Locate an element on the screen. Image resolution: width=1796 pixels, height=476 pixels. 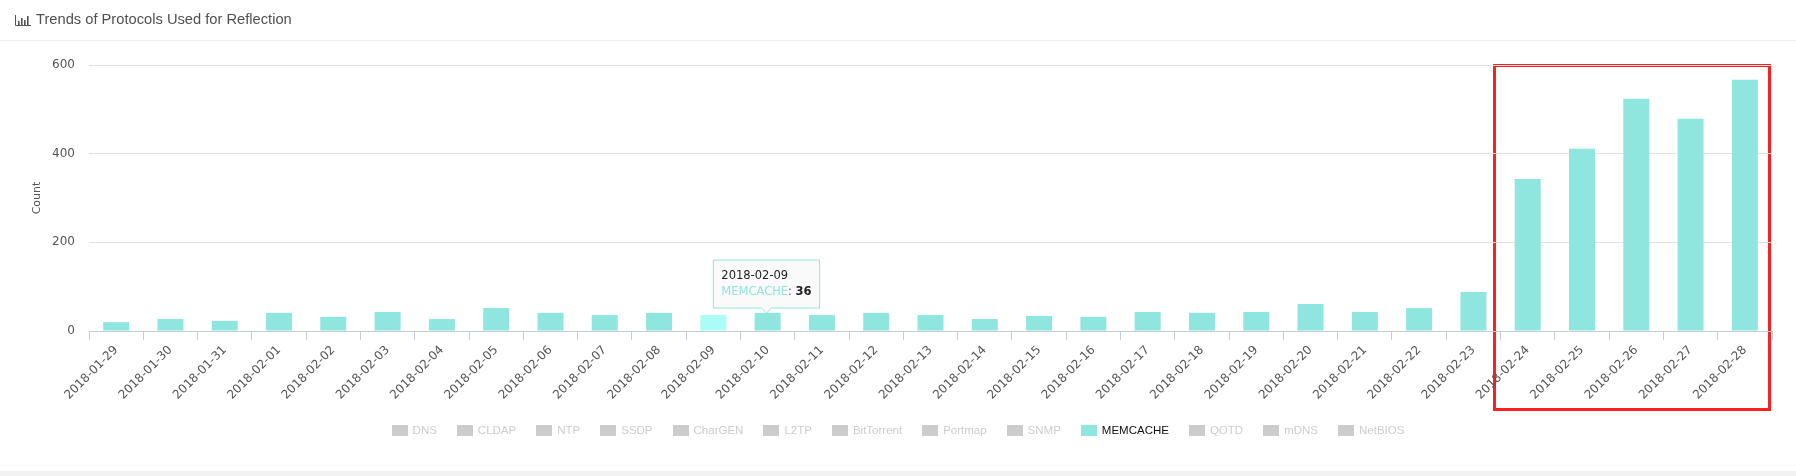
y-tick-label: 0 is located at coordinates (71, 330).